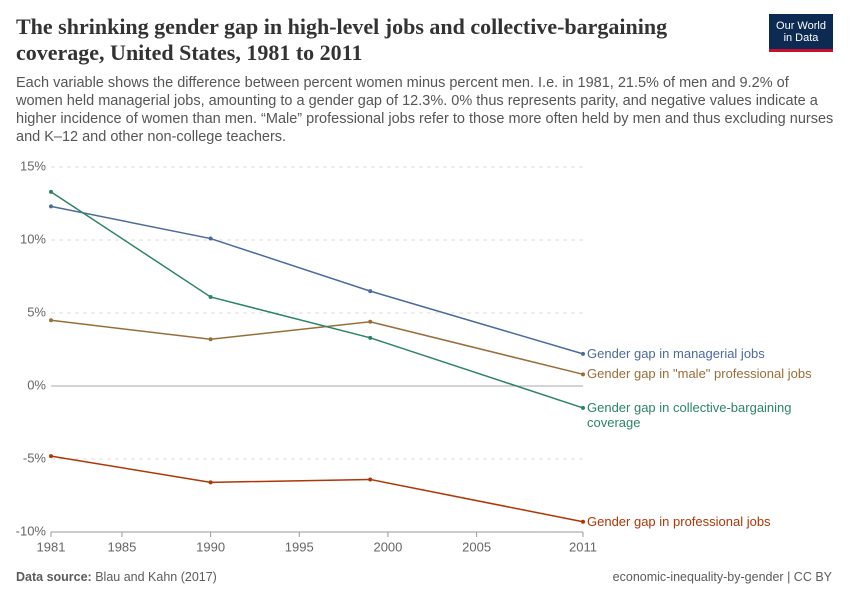 This screenshot has height=600, width=850. What do you see at coordinates (54, 577) in the screenshot?
I see `source-label: Data source:` at bounding box center [54, 577].